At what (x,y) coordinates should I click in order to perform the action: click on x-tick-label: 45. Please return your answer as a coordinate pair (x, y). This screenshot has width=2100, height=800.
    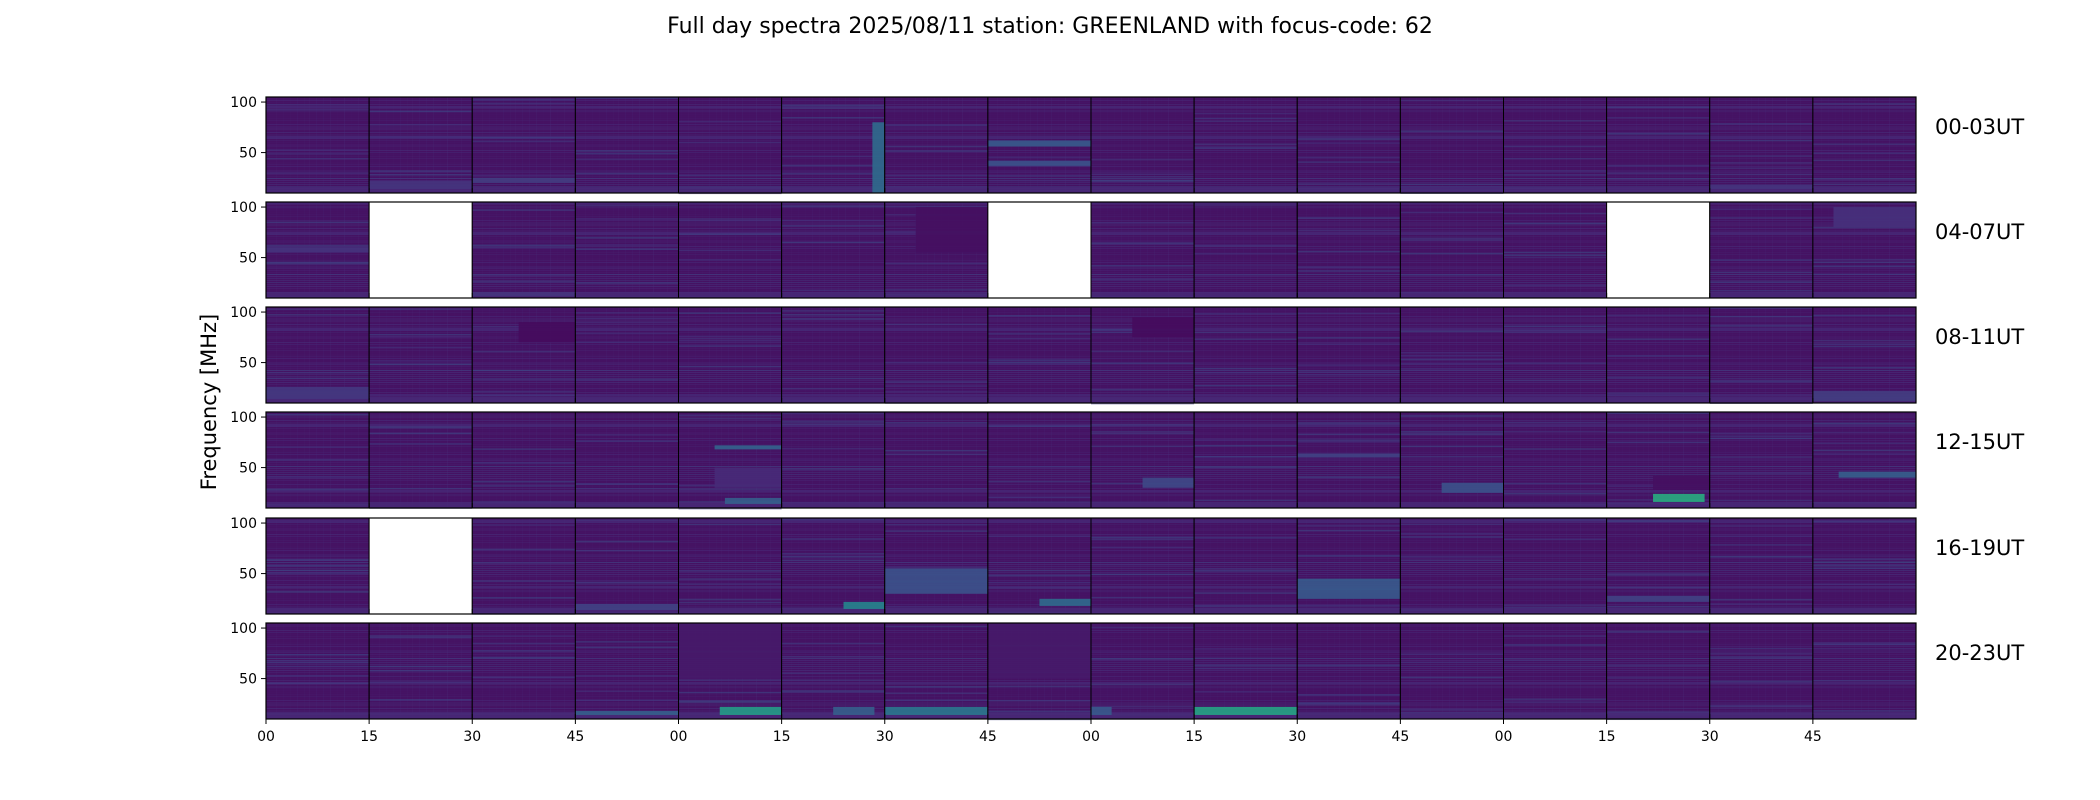
    Looking at the image, I should click on (1813, 737).